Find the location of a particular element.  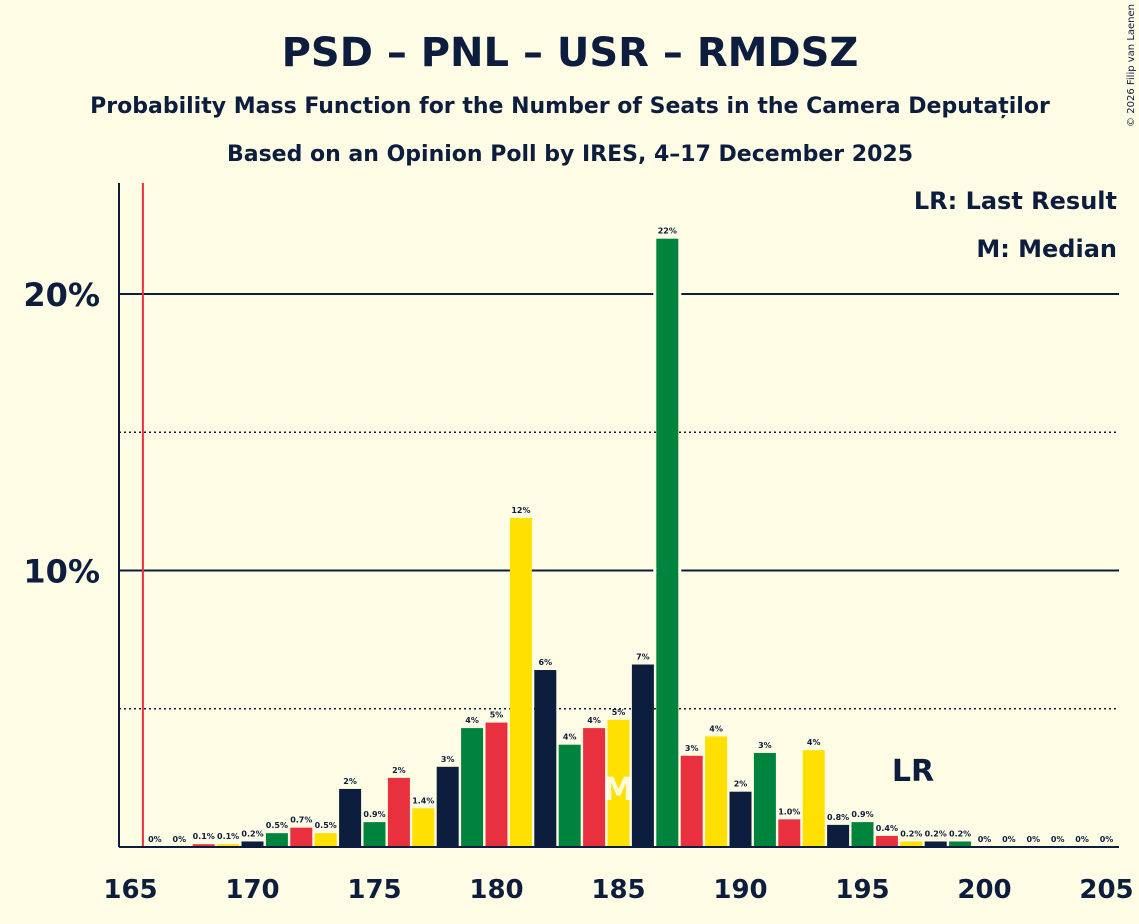

x-tick-label: 170 is located at coordinates (252, 890).